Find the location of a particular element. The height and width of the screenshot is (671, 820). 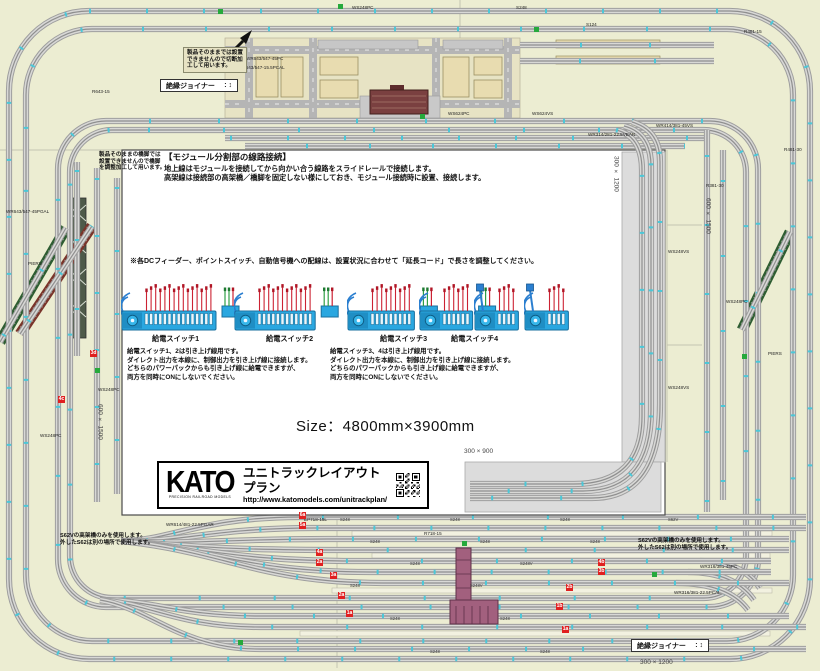

track-part-label: WR316/381-45PC is located at coordinates (719, 566).